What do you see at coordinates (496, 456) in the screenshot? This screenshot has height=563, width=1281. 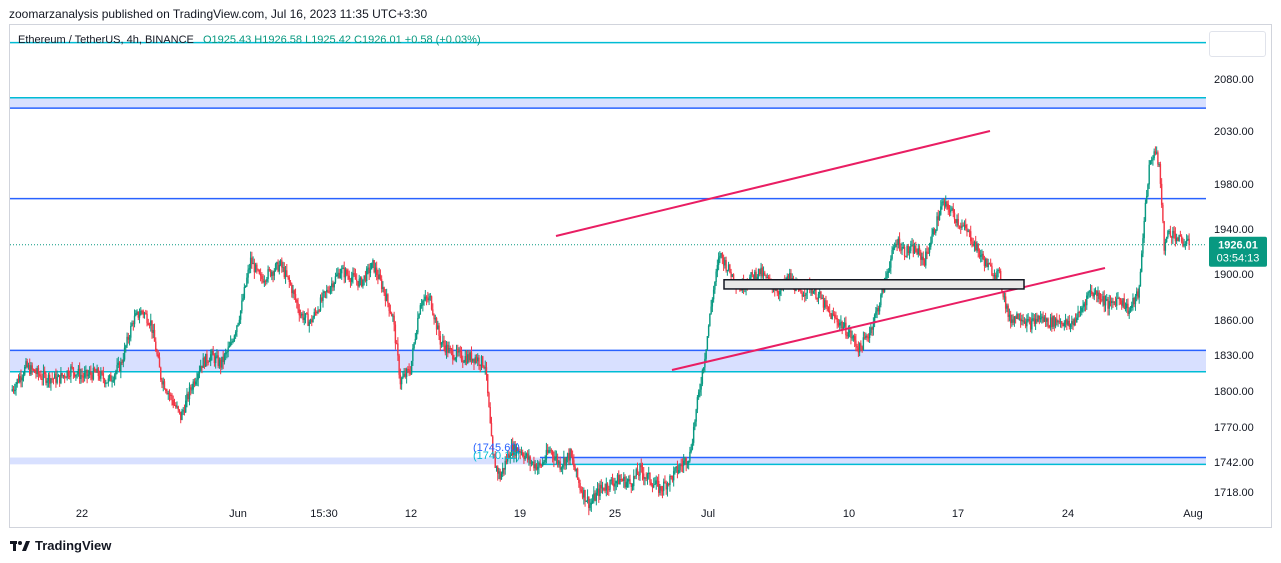 I see `level-price-label: (1740.12)` at bounding box center [496, 456].